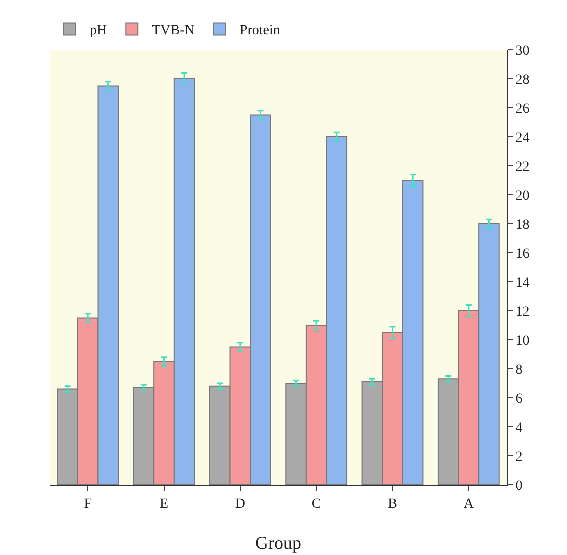 The width and height of the screenshot is (567, 555). Describe the element at coordinates (317, 504) in the screenshot. I see `x-tick-label: C` at that location.